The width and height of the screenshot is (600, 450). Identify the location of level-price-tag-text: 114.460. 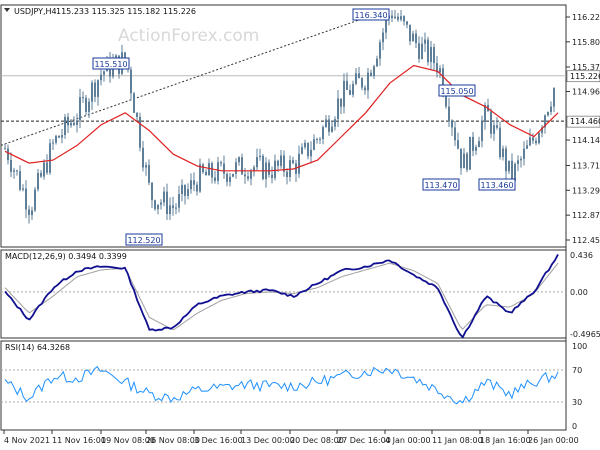
(585, 121).